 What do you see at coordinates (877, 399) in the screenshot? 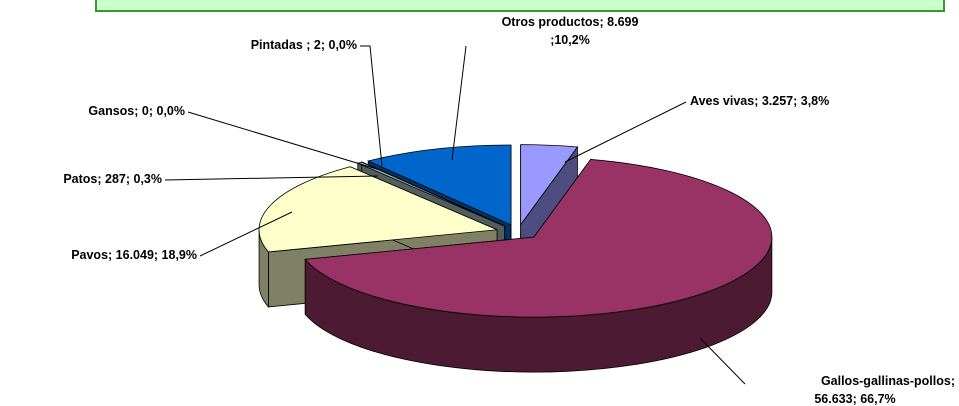
I see `label-part: 66,7%` at bounding box center [877, 399].